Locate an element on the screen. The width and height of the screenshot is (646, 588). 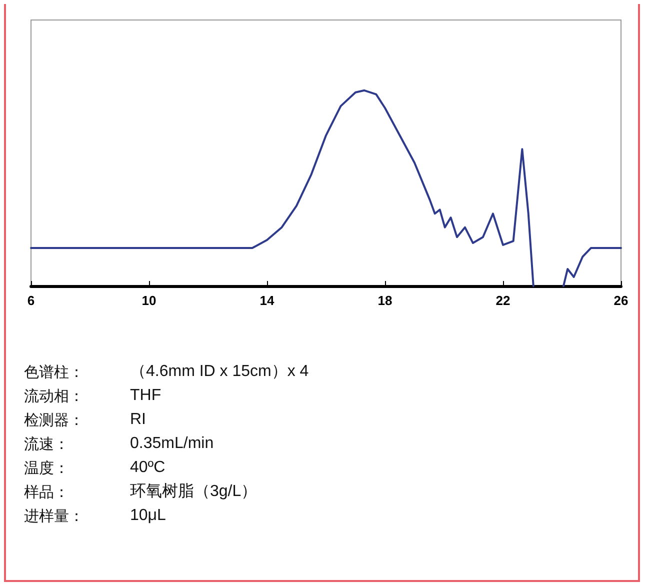
text: THF is located at coordinates (146, 396).